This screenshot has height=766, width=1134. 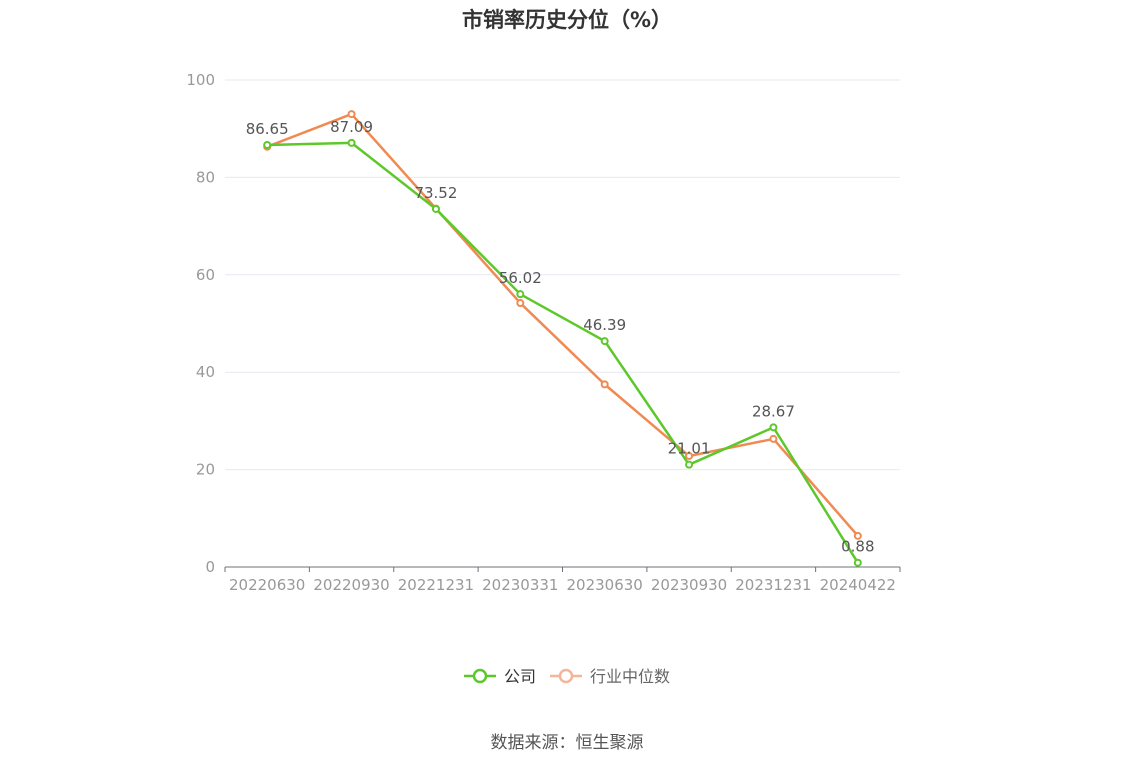 What do you see at coordinates (205, 275) in the screenshot?
I see `y-tick-label: 60` at bounding box center [205, 275].